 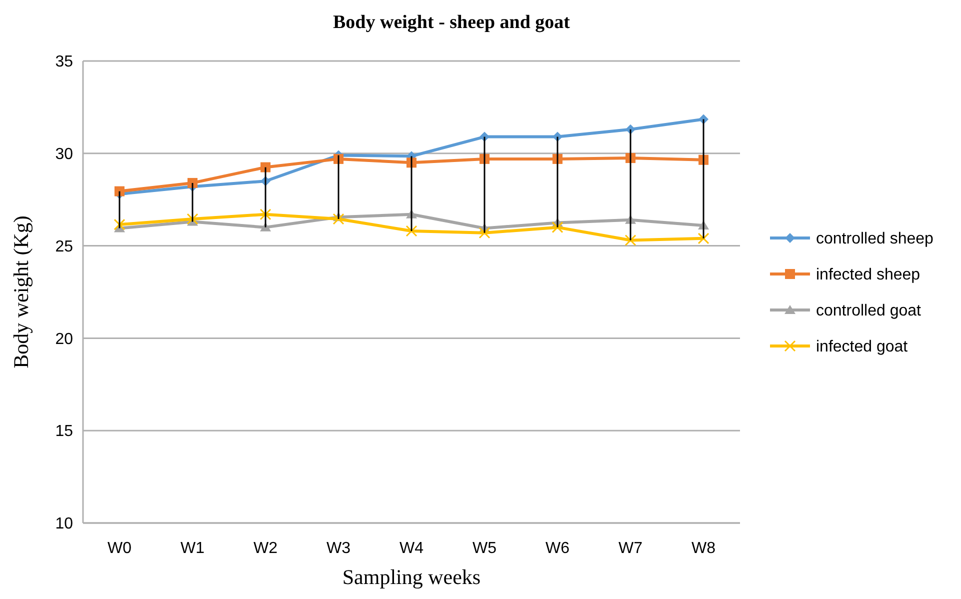 I want to click on x-tick-label: W3, so click(x=338, y=548).